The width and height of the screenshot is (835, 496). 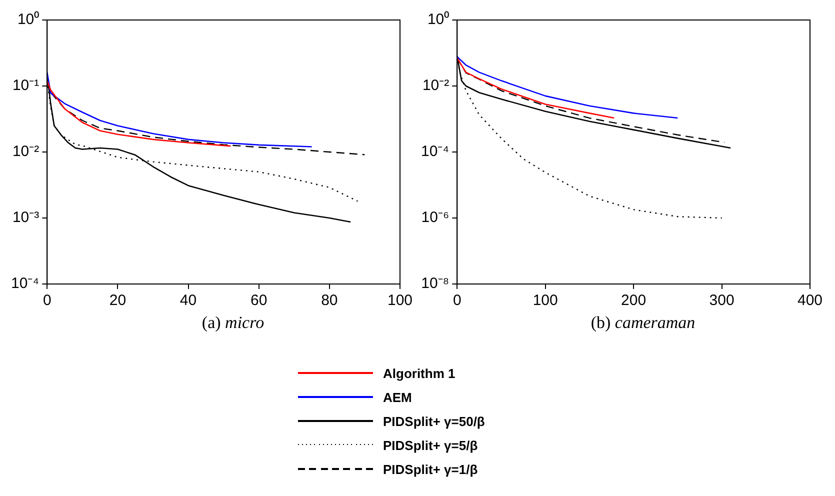 What do you see at coordinates (430, 445) in the screenshot?
I see `legend-label: PIDSplit+ γ=5/β` at bounding box center [430, 445].